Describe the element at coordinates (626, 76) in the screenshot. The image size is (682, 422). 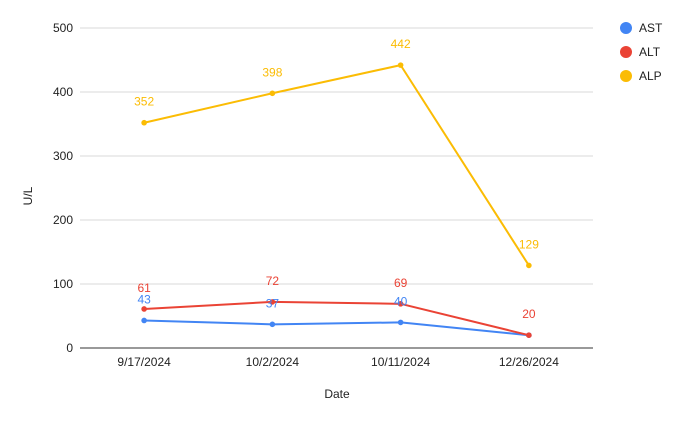
I see `legend-marker-alp` at that location.